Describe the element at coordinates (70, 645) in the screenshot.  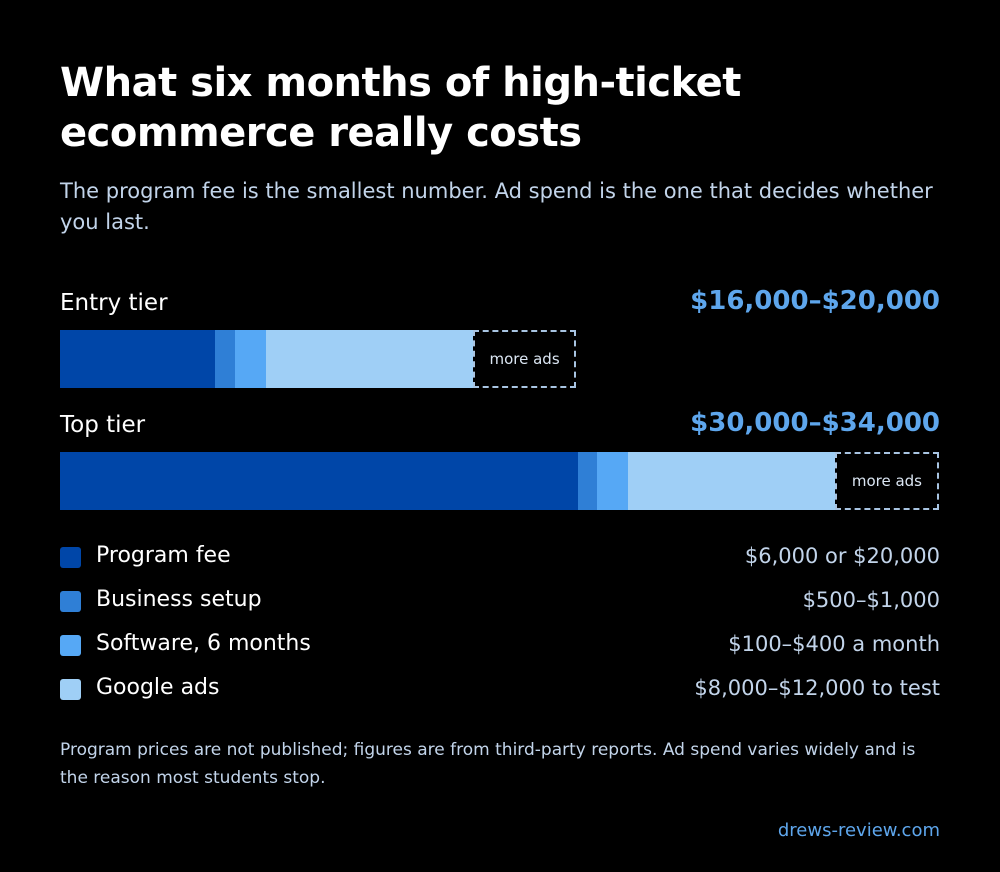
I see `legend-swatch-software` at that location.